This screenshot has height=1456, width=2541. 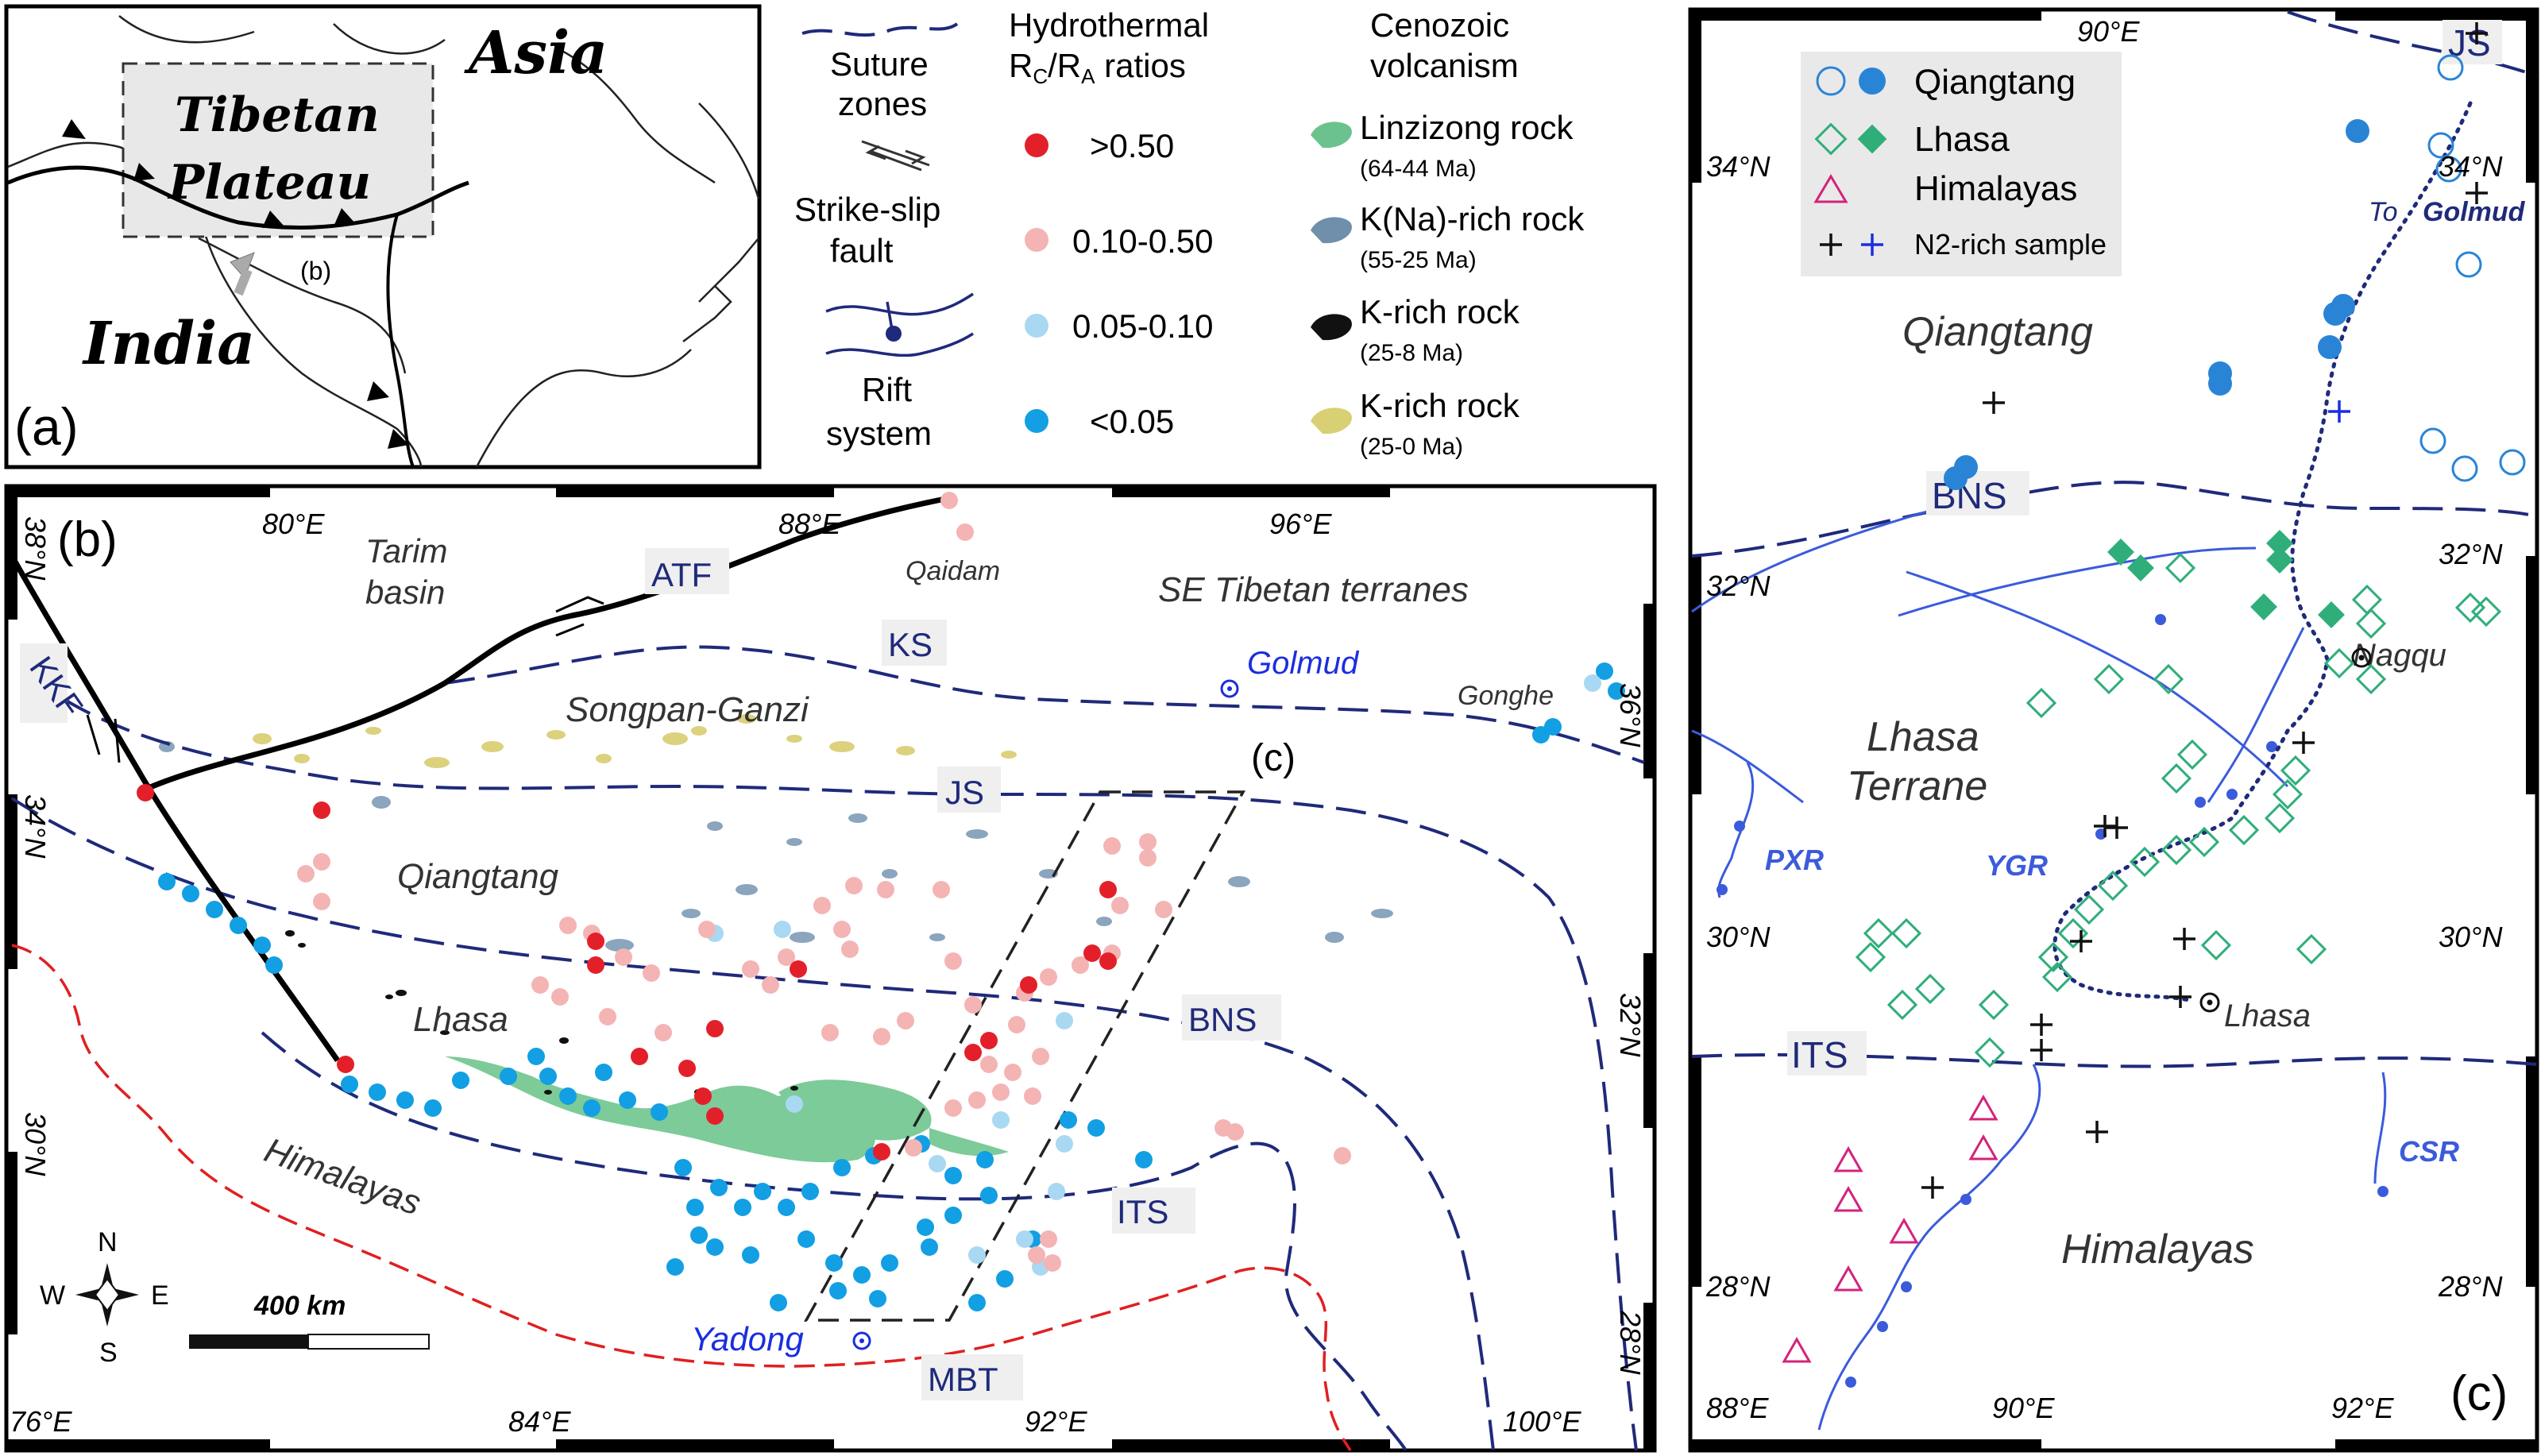 I want to click on compass-s: S, so click(x=108, y=1353).